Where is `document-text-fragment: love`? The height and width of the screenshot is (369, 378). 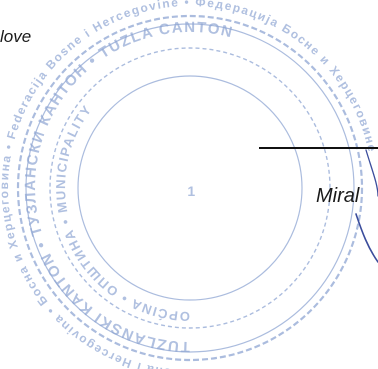 document-text-fragment: love is located at coordinates (16, 36).